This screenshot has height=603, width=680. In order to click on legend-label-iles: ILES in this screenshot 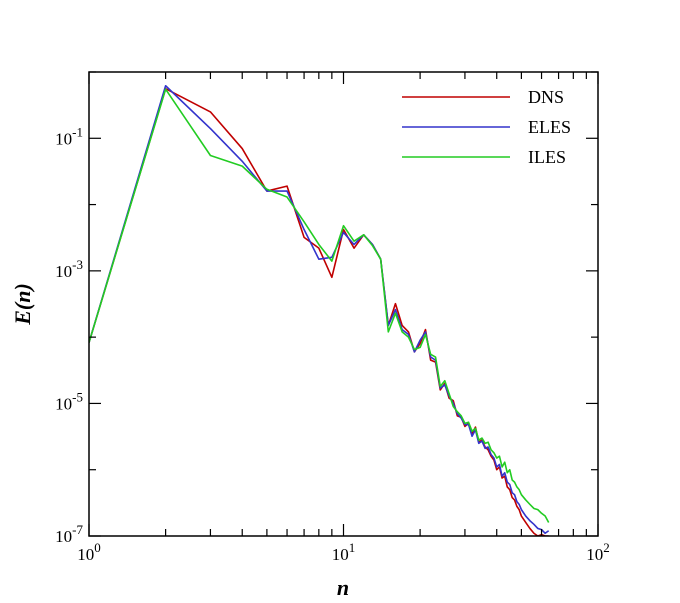, I will do `click(547, 157)`.